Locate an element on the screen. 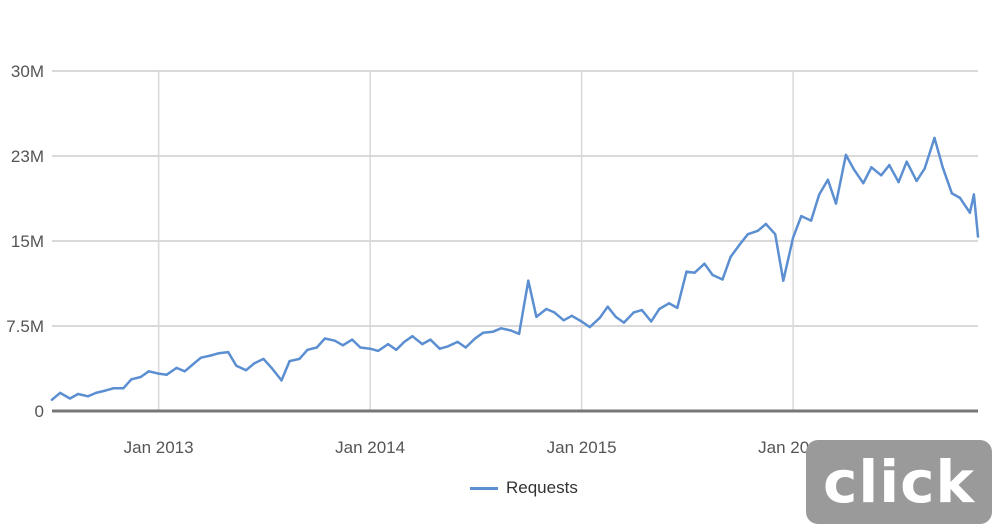 The image size is (1000, 530). x-tick-label-2: Jan 2015 is located at coordinates (582, 447).